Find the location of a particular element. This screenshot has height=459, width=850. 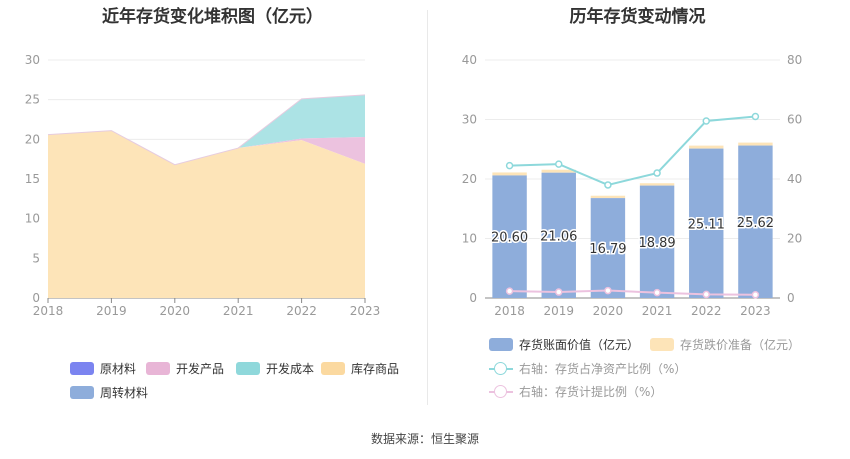

legend-provision-ratio-label: 右轴：存货计提比例（%） is located at coordinates (591, 392).